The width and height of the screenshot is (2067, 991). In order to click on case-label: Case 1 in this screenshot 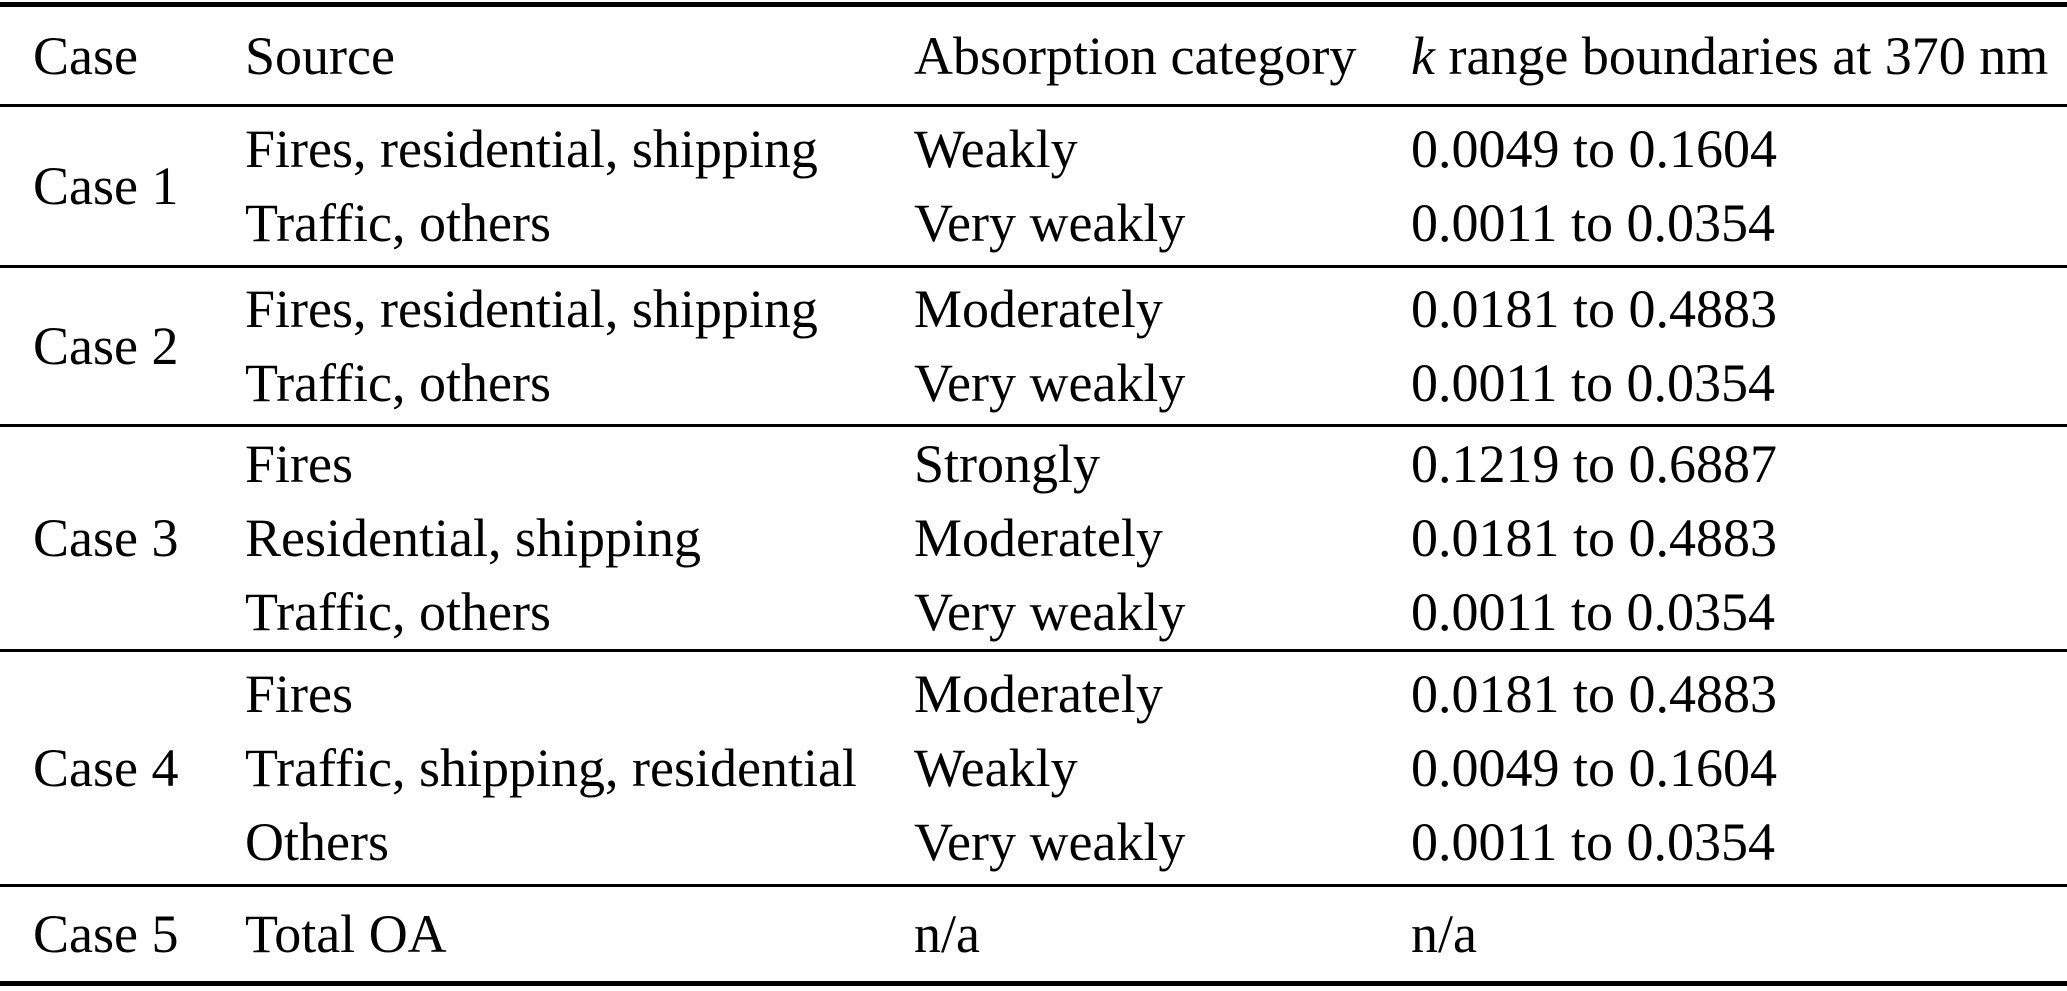, I will do `click(106, 186)`.